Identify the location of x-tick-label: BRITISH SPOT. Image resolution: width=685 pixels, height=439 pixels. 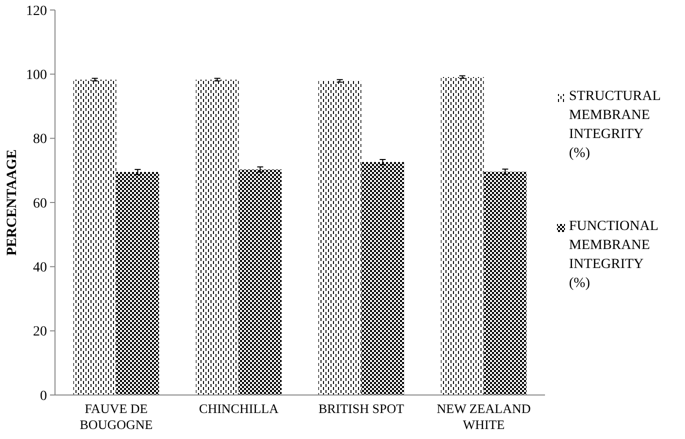
(361, 408).